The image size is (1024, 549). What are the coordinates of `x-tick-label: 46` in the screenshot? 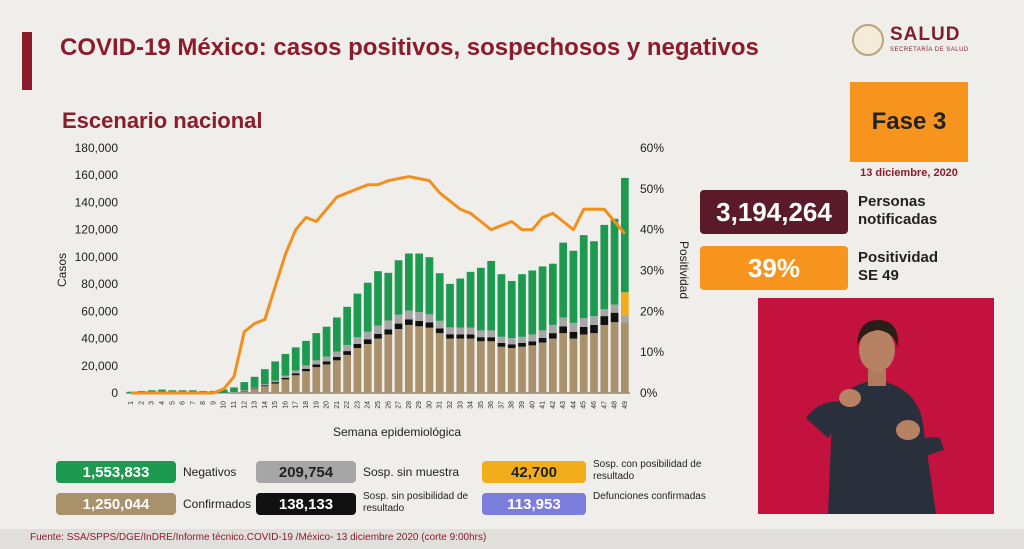 It's located at (594, 405).